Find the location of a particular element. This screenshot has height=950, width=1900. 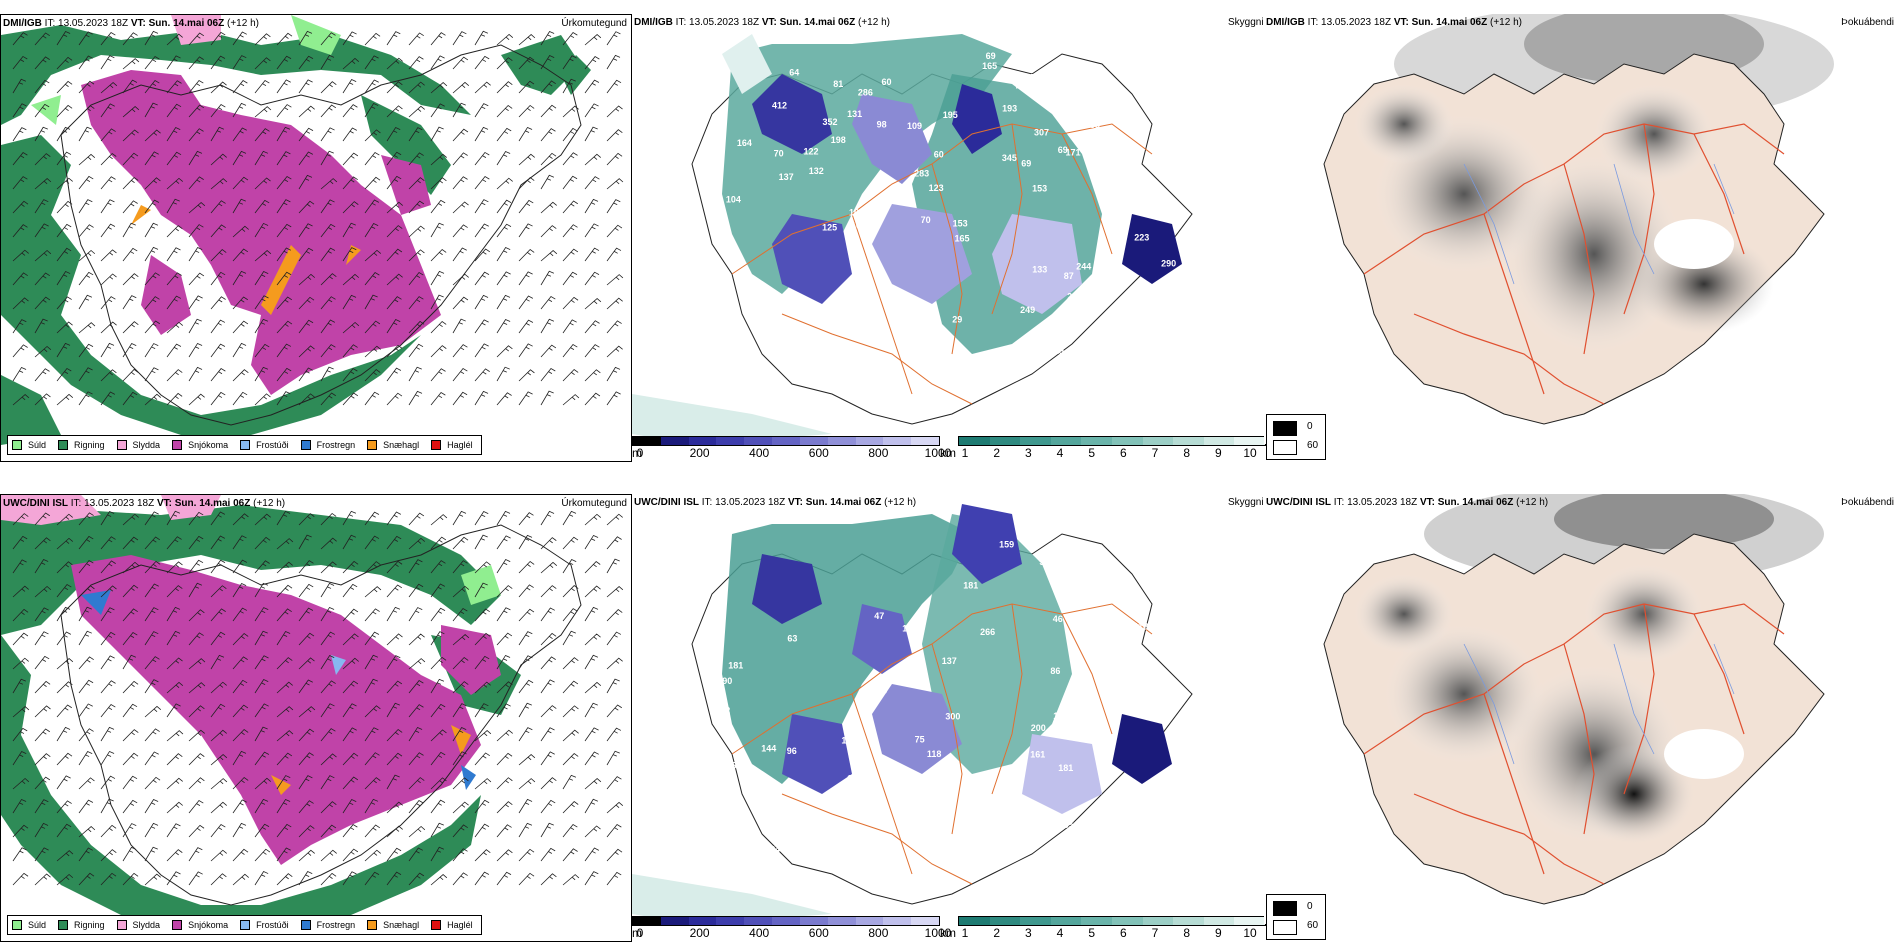

visibility-value-label: 77 is located at coordinates (1024, 360).